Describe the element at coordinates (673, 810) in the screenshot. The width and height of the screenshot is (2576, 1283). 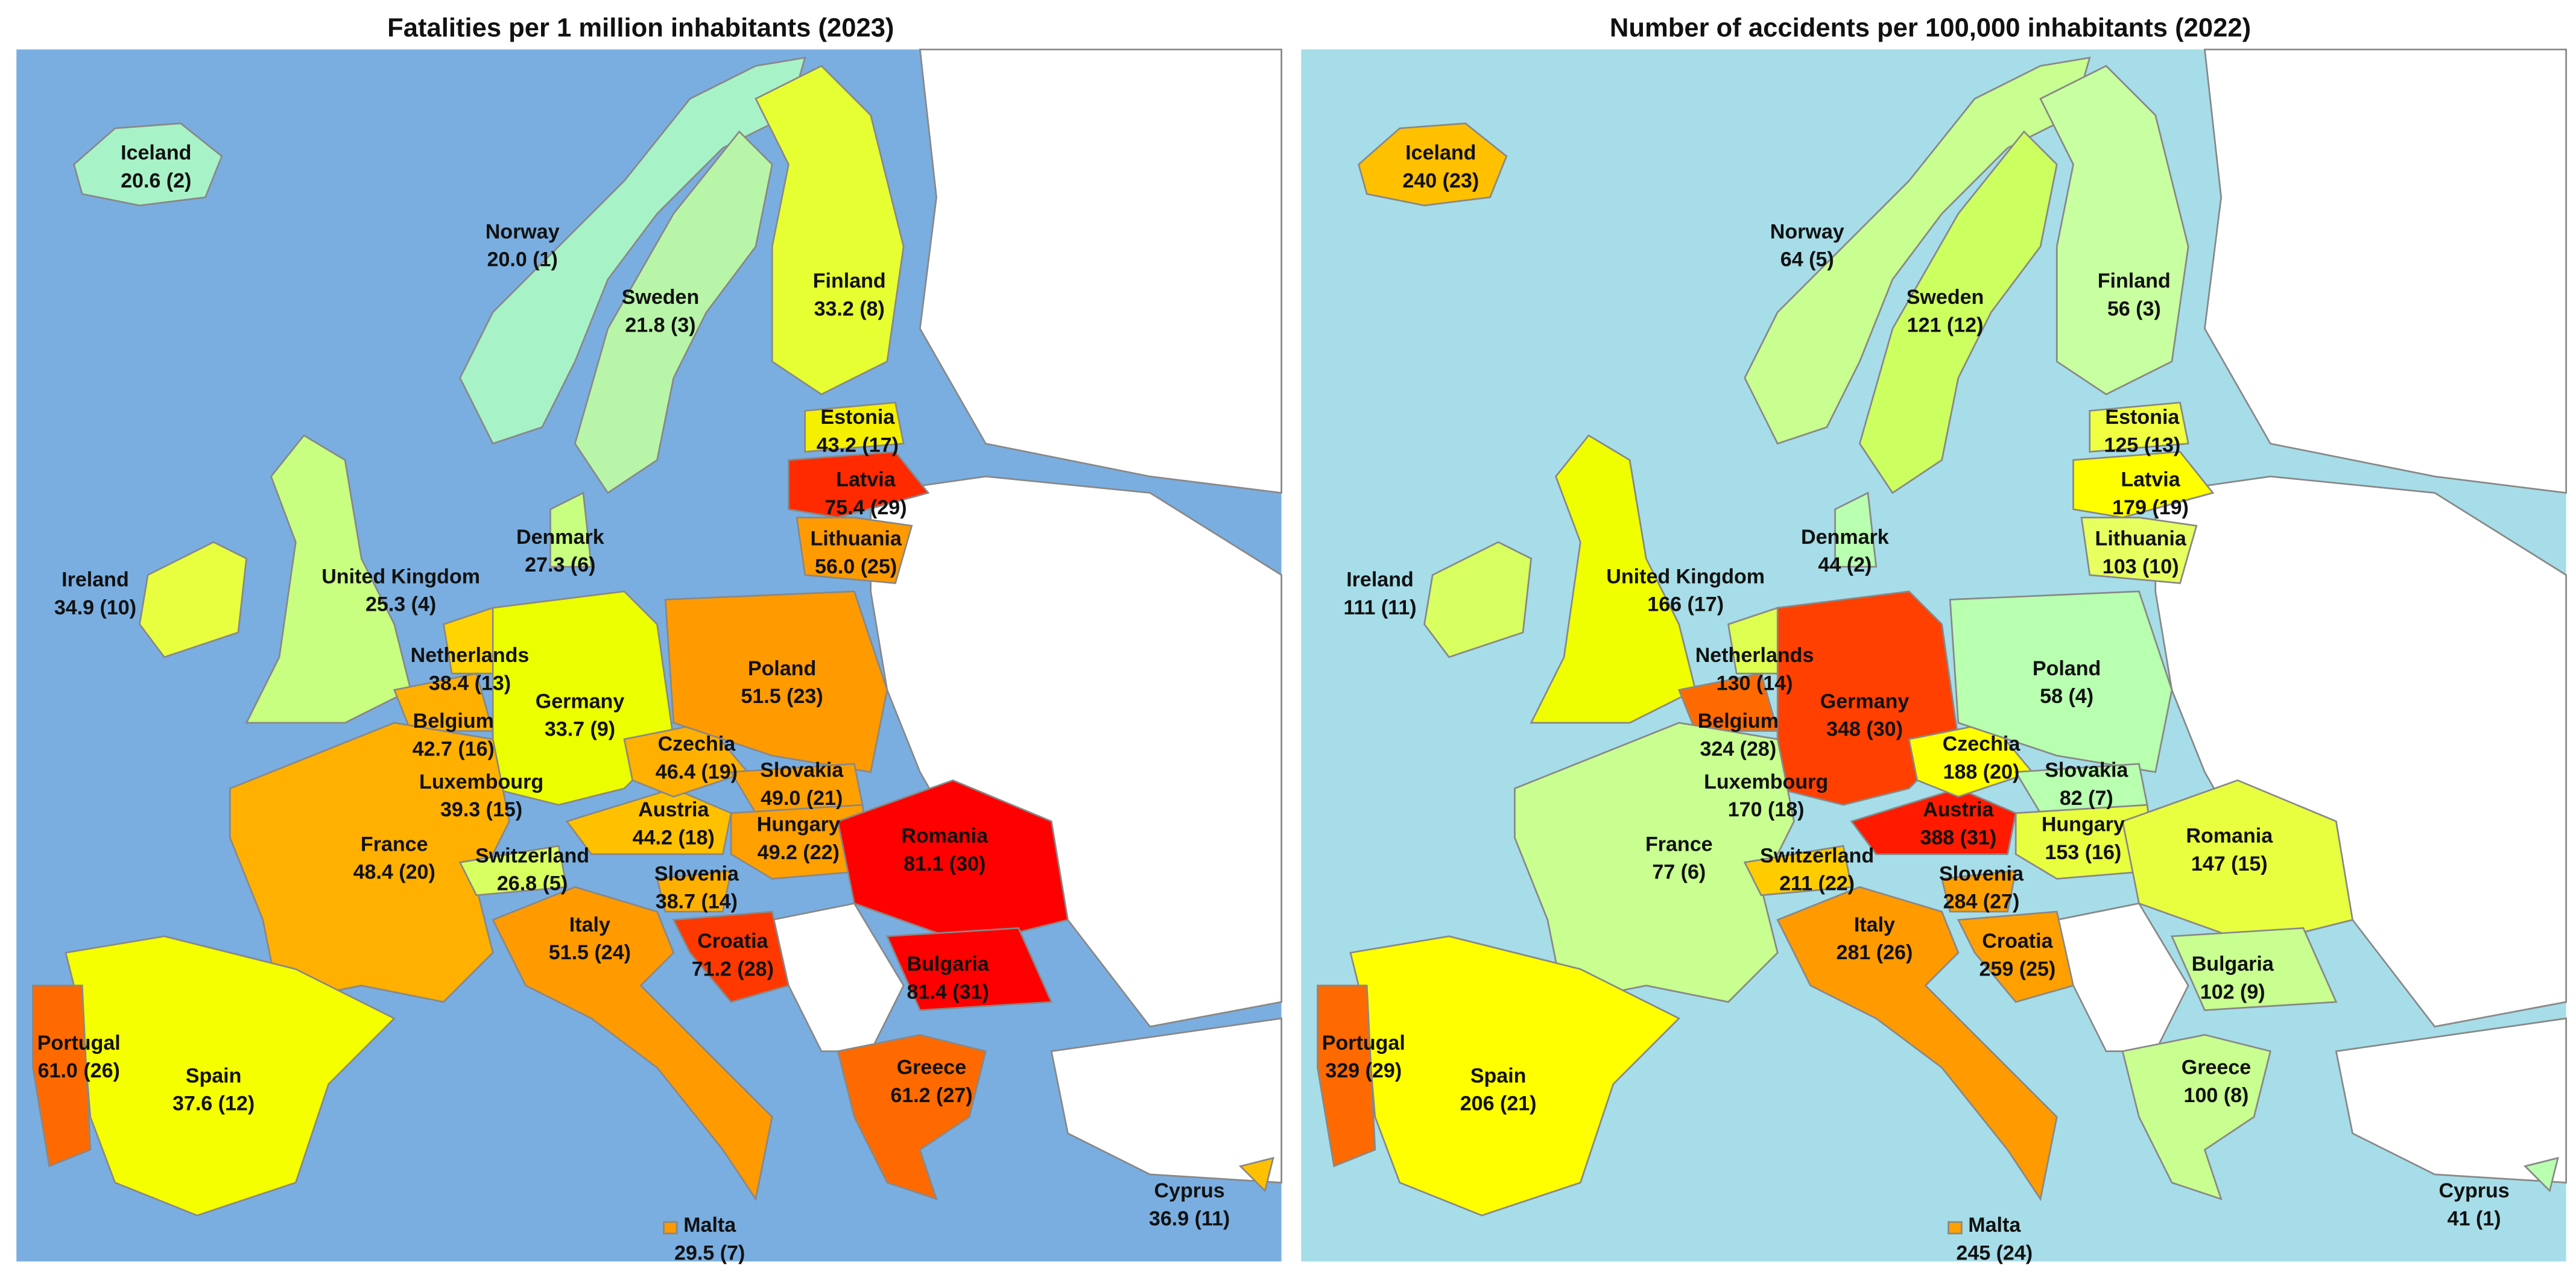
I see `country-name: Austria` at that location.